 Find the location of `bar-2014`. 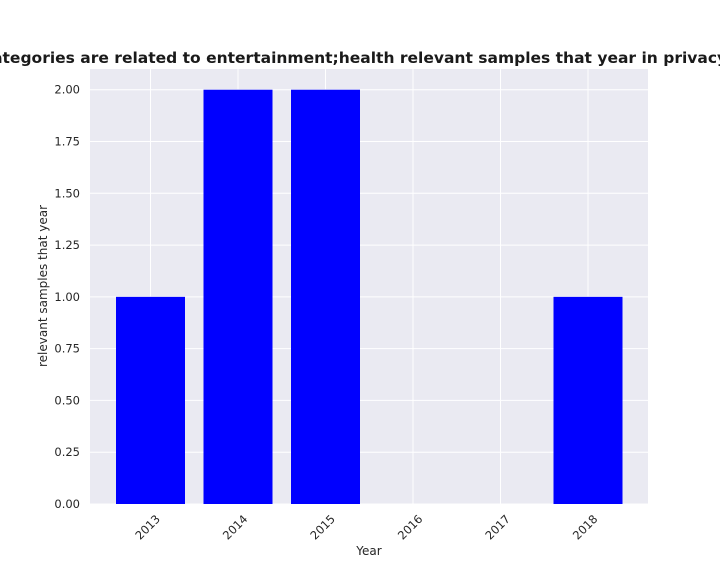

bar-2014 is located at coordinates (238, 296).